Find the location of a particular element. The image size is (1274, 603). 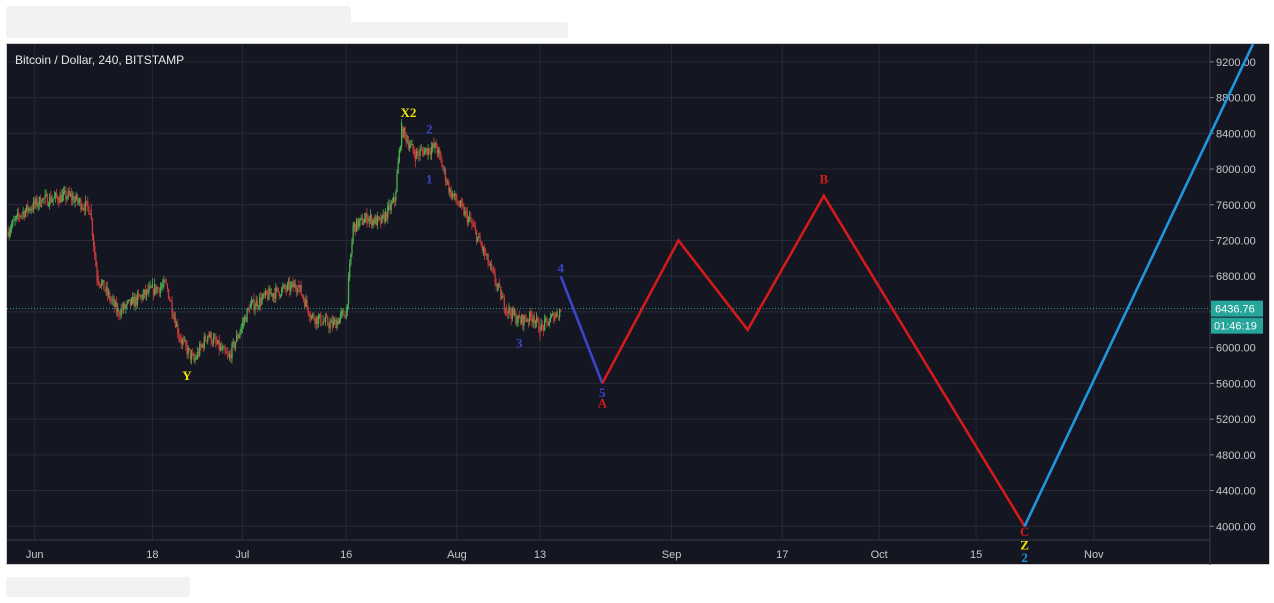

wave-label-x2: X2 is located at coordinates (409, 112).